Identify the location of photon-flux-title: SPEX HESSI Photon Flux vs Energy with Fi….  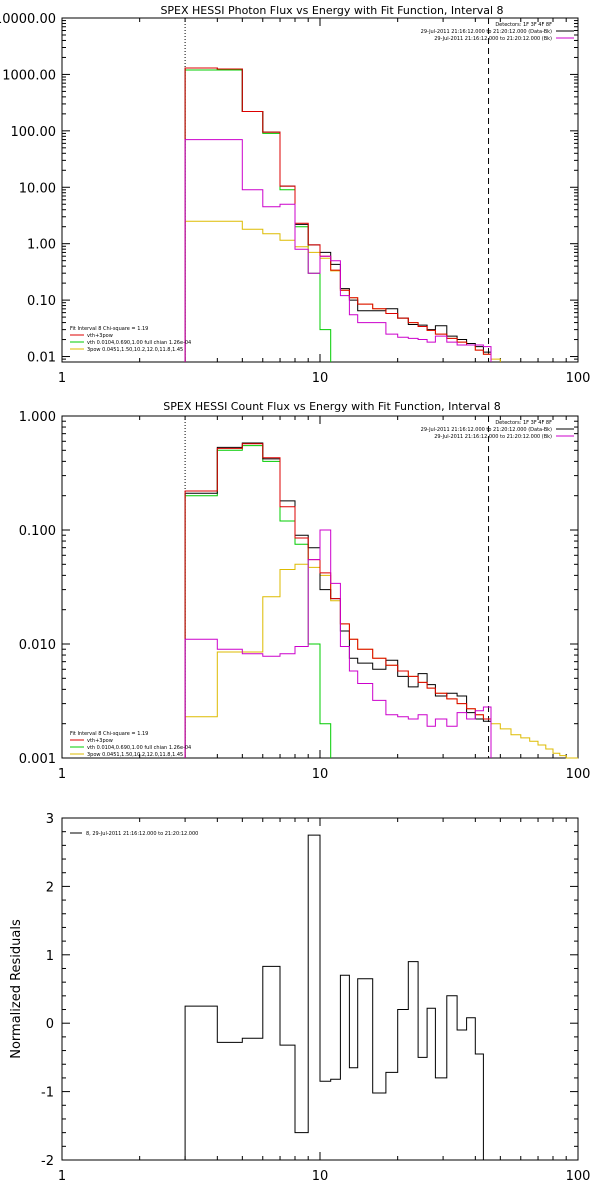
(331, 10).